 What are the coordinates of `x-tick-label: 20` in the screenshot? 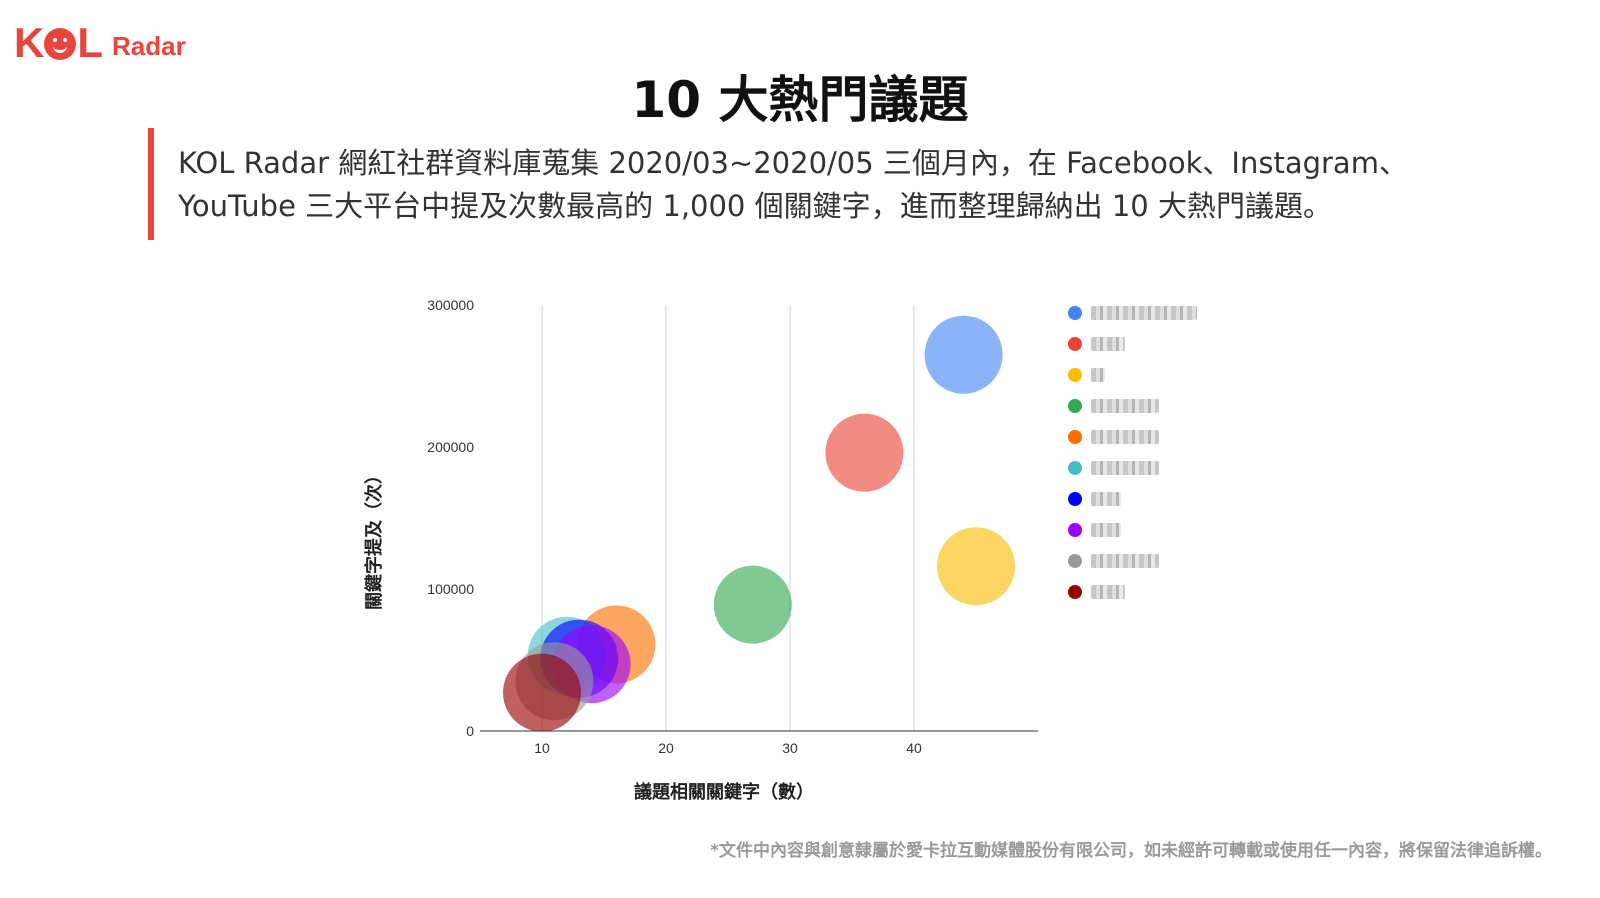 It's located at (666, 748).